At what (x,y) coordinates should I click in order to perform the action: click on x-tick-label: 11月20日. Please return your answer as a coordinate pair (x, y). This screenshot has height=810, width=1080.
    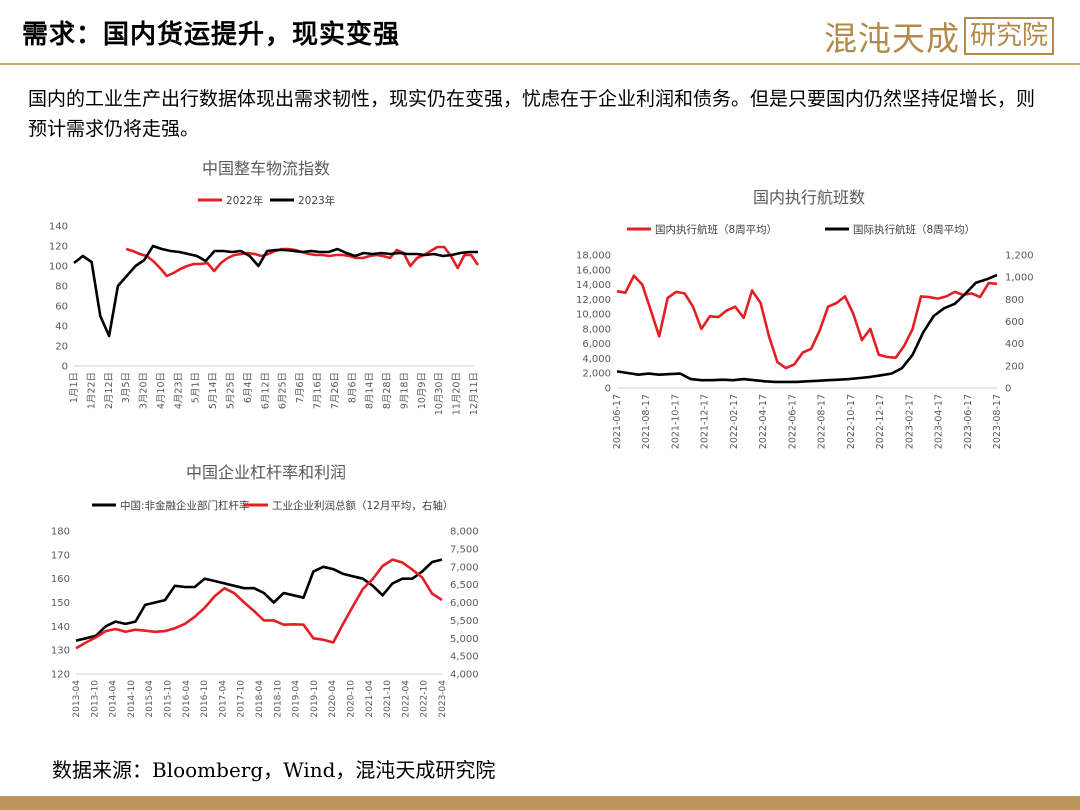
    Looking at the image, I should click on (457, 393).